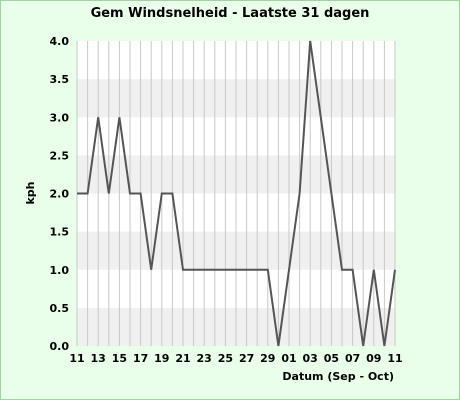 The image size is (460, 401). I want to click on y-tick-label: 2.5, so click(60, 155).